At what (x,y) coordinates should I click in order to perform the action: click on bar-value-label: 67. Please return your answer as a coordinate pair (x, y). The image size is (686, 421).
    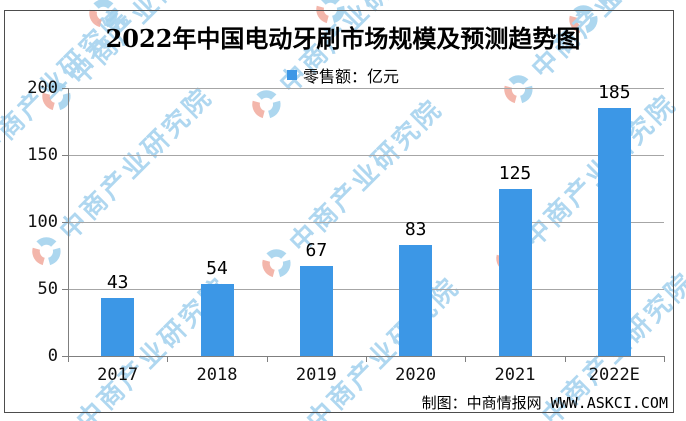
    Looking at the image, I should click on (316, 251).